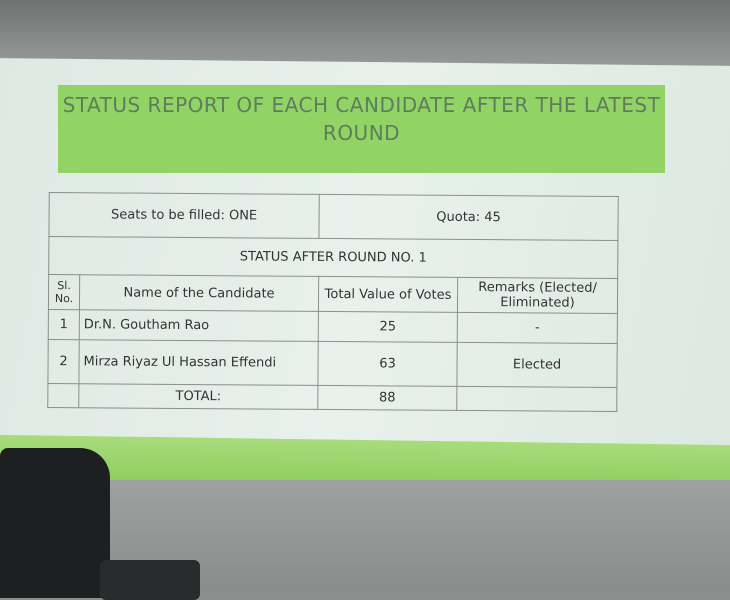 This screenshot has width=730, height=600. I want to click on votes-cell: 25, so click(388, 327).